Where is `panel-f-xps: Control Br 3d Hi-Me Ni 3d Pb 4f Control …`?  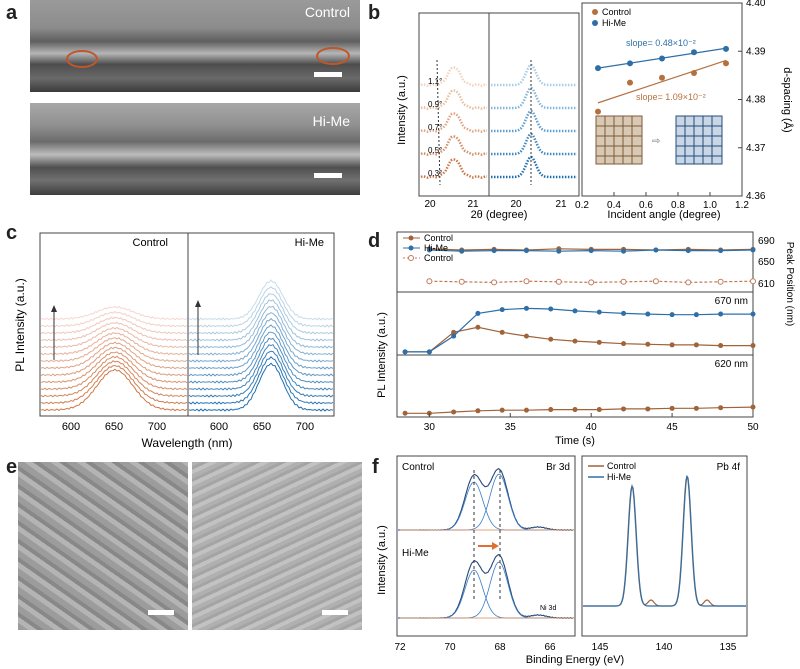 panel-f-xps: Control Br 3d Hi-Me Ni 3d Pb 4f Control … is located at coordinates (562, 560).